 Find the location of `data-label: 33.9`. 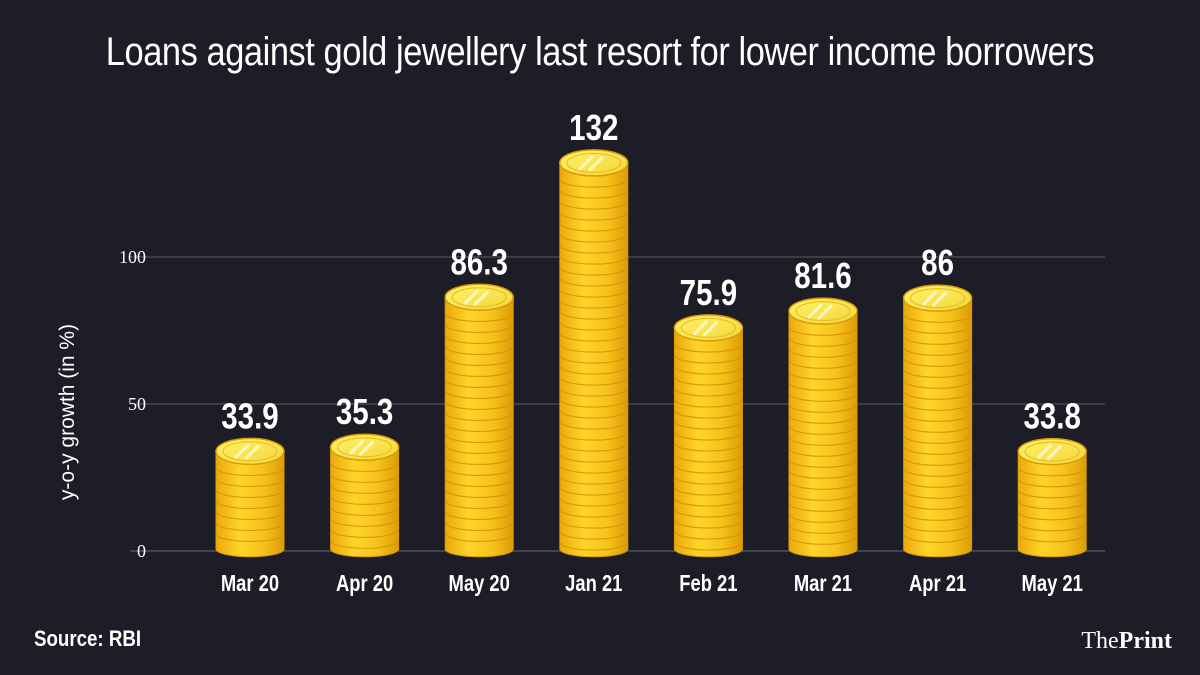

data-label: 33.9 is located at coordinates (249, 416).